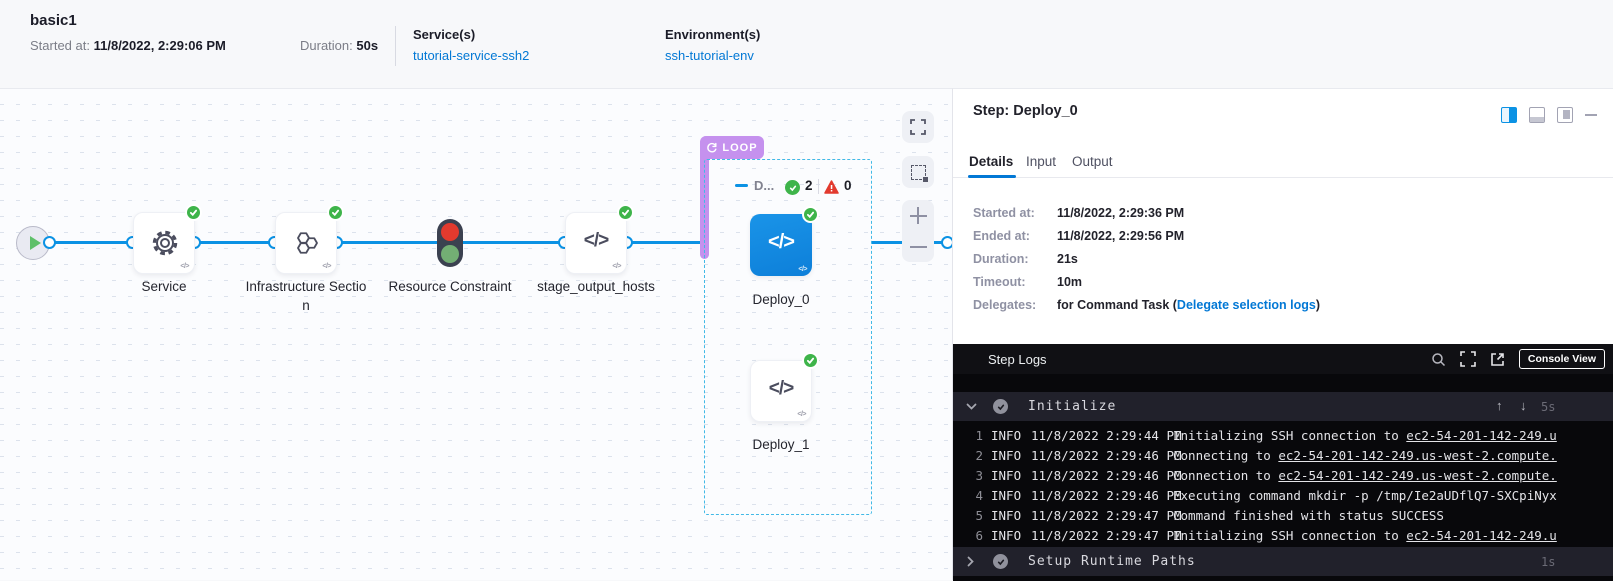  Describe the element at coordinates (918, 246) in the screenshot. I see `zoom-out-button` at that location.